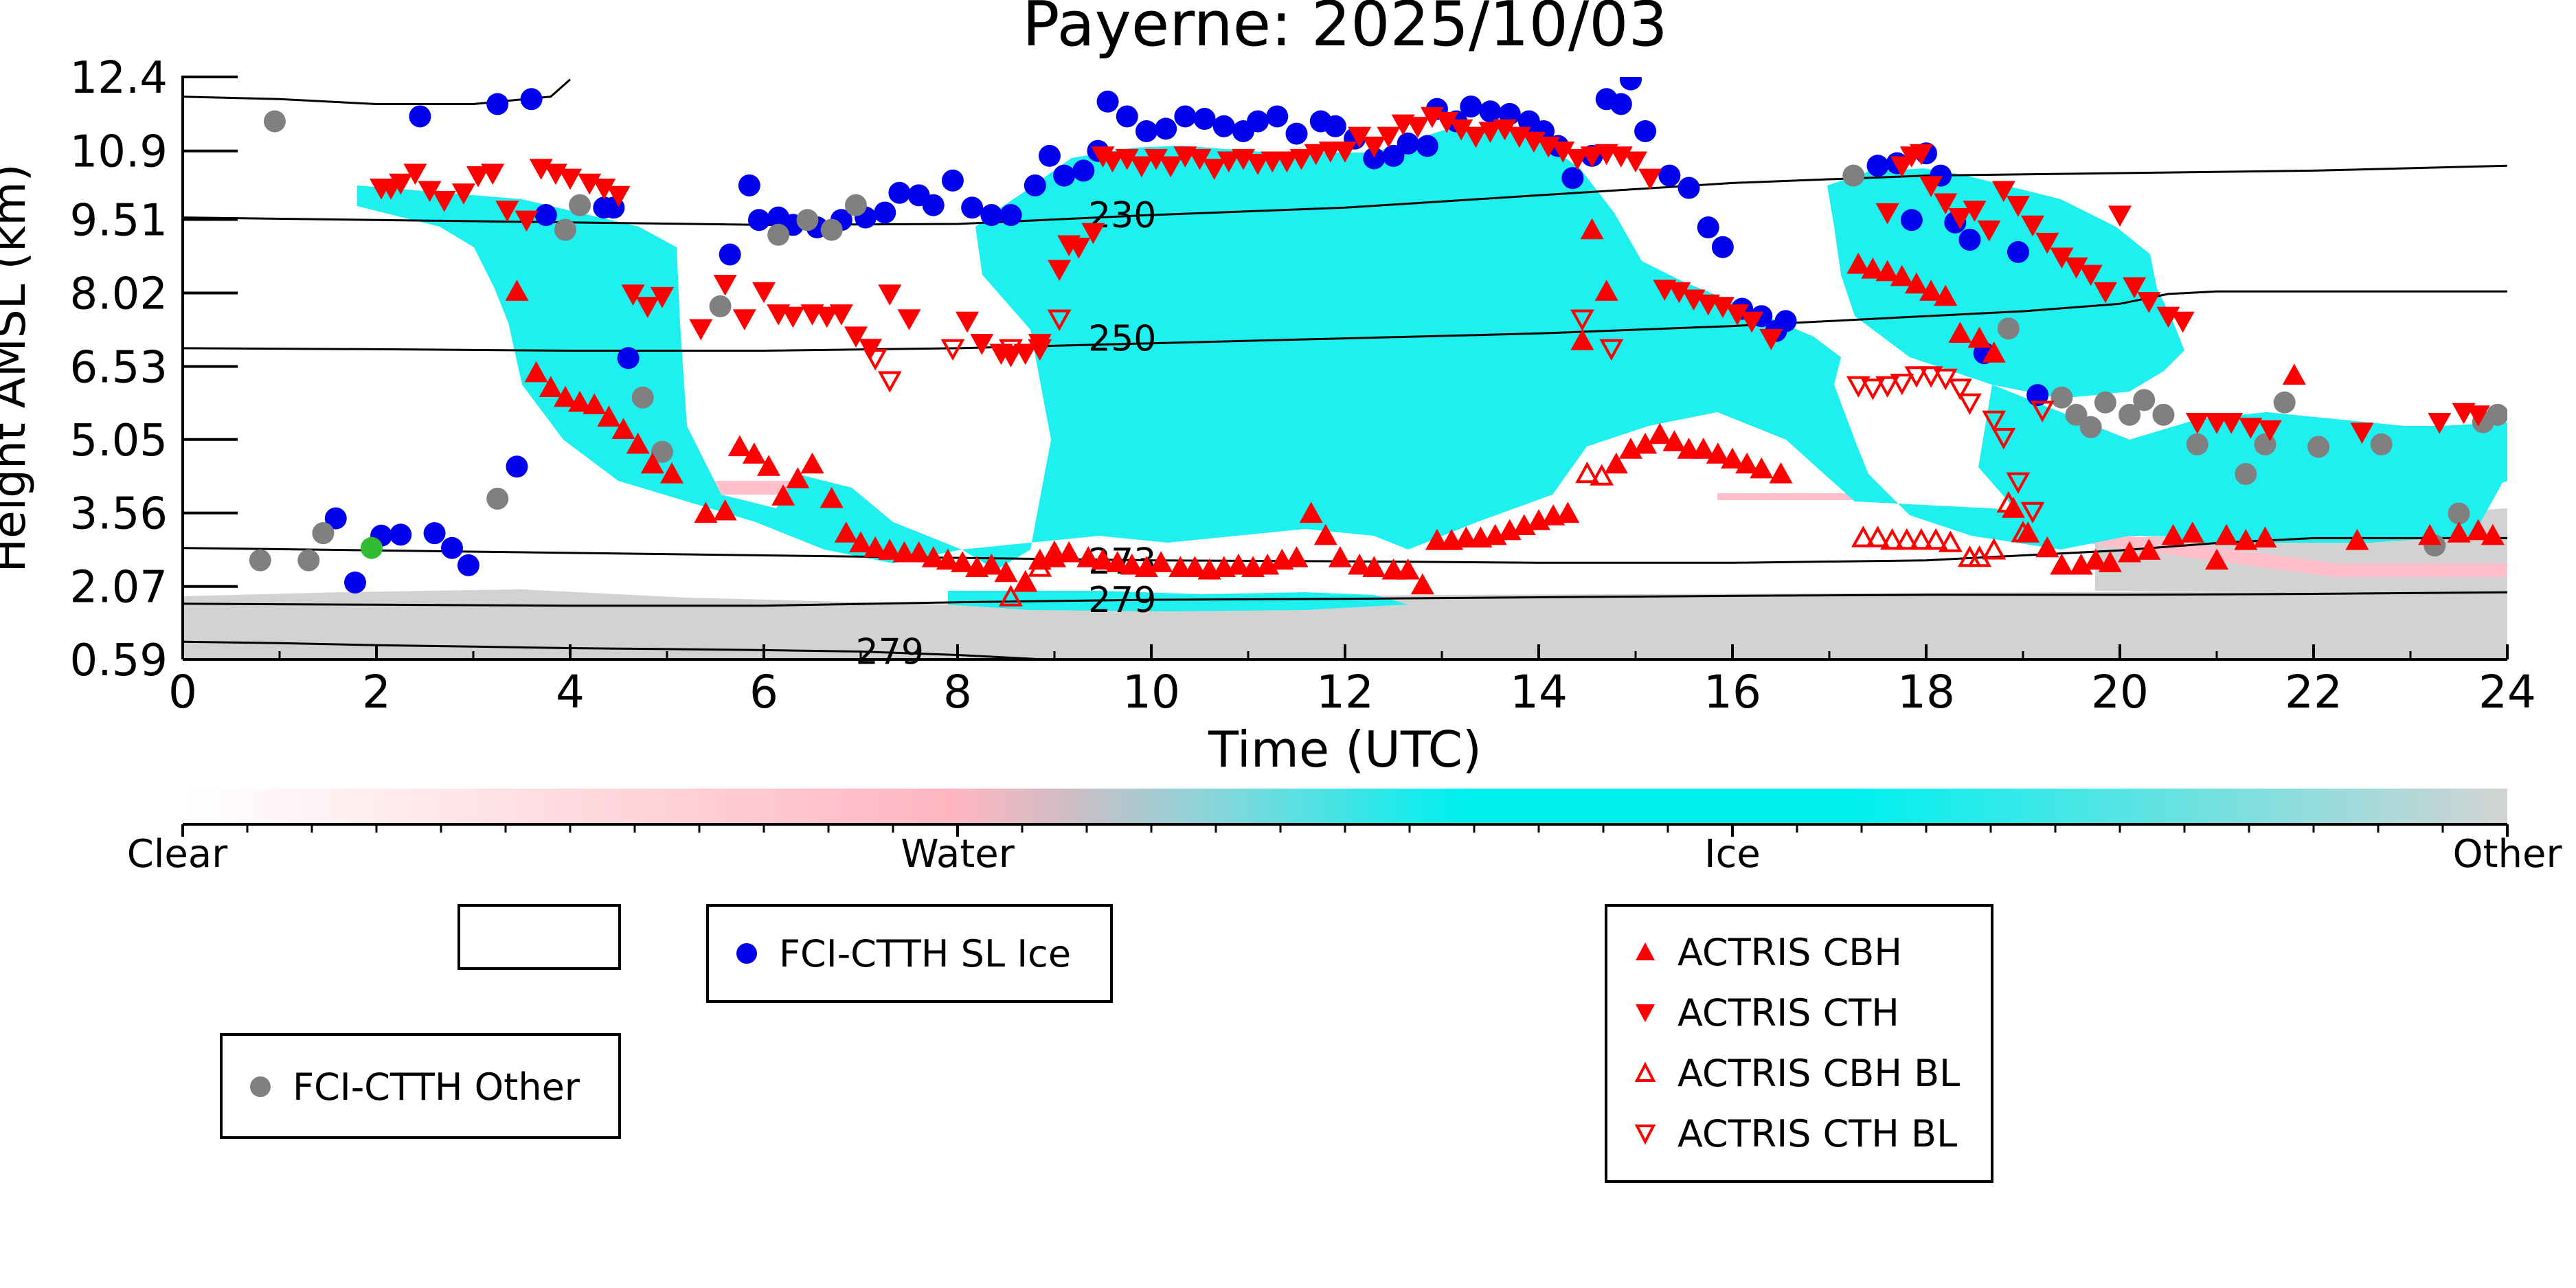  What do you see at coordinates (2507, 692) in the screenshot?
I see `x-tick-label: 24` at bounding box center [2507, 692].